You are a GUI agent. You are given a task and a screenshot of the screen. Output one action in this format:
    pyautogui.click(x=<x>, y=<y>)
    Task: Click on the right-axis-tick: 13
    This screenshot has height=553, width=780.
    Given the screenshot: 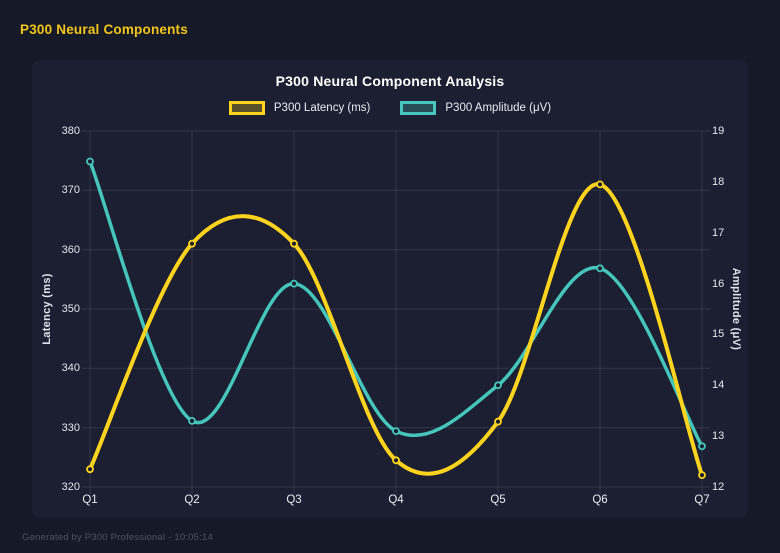 What is the action you would take?
    pyautogui.click(x=718, y=436)
    